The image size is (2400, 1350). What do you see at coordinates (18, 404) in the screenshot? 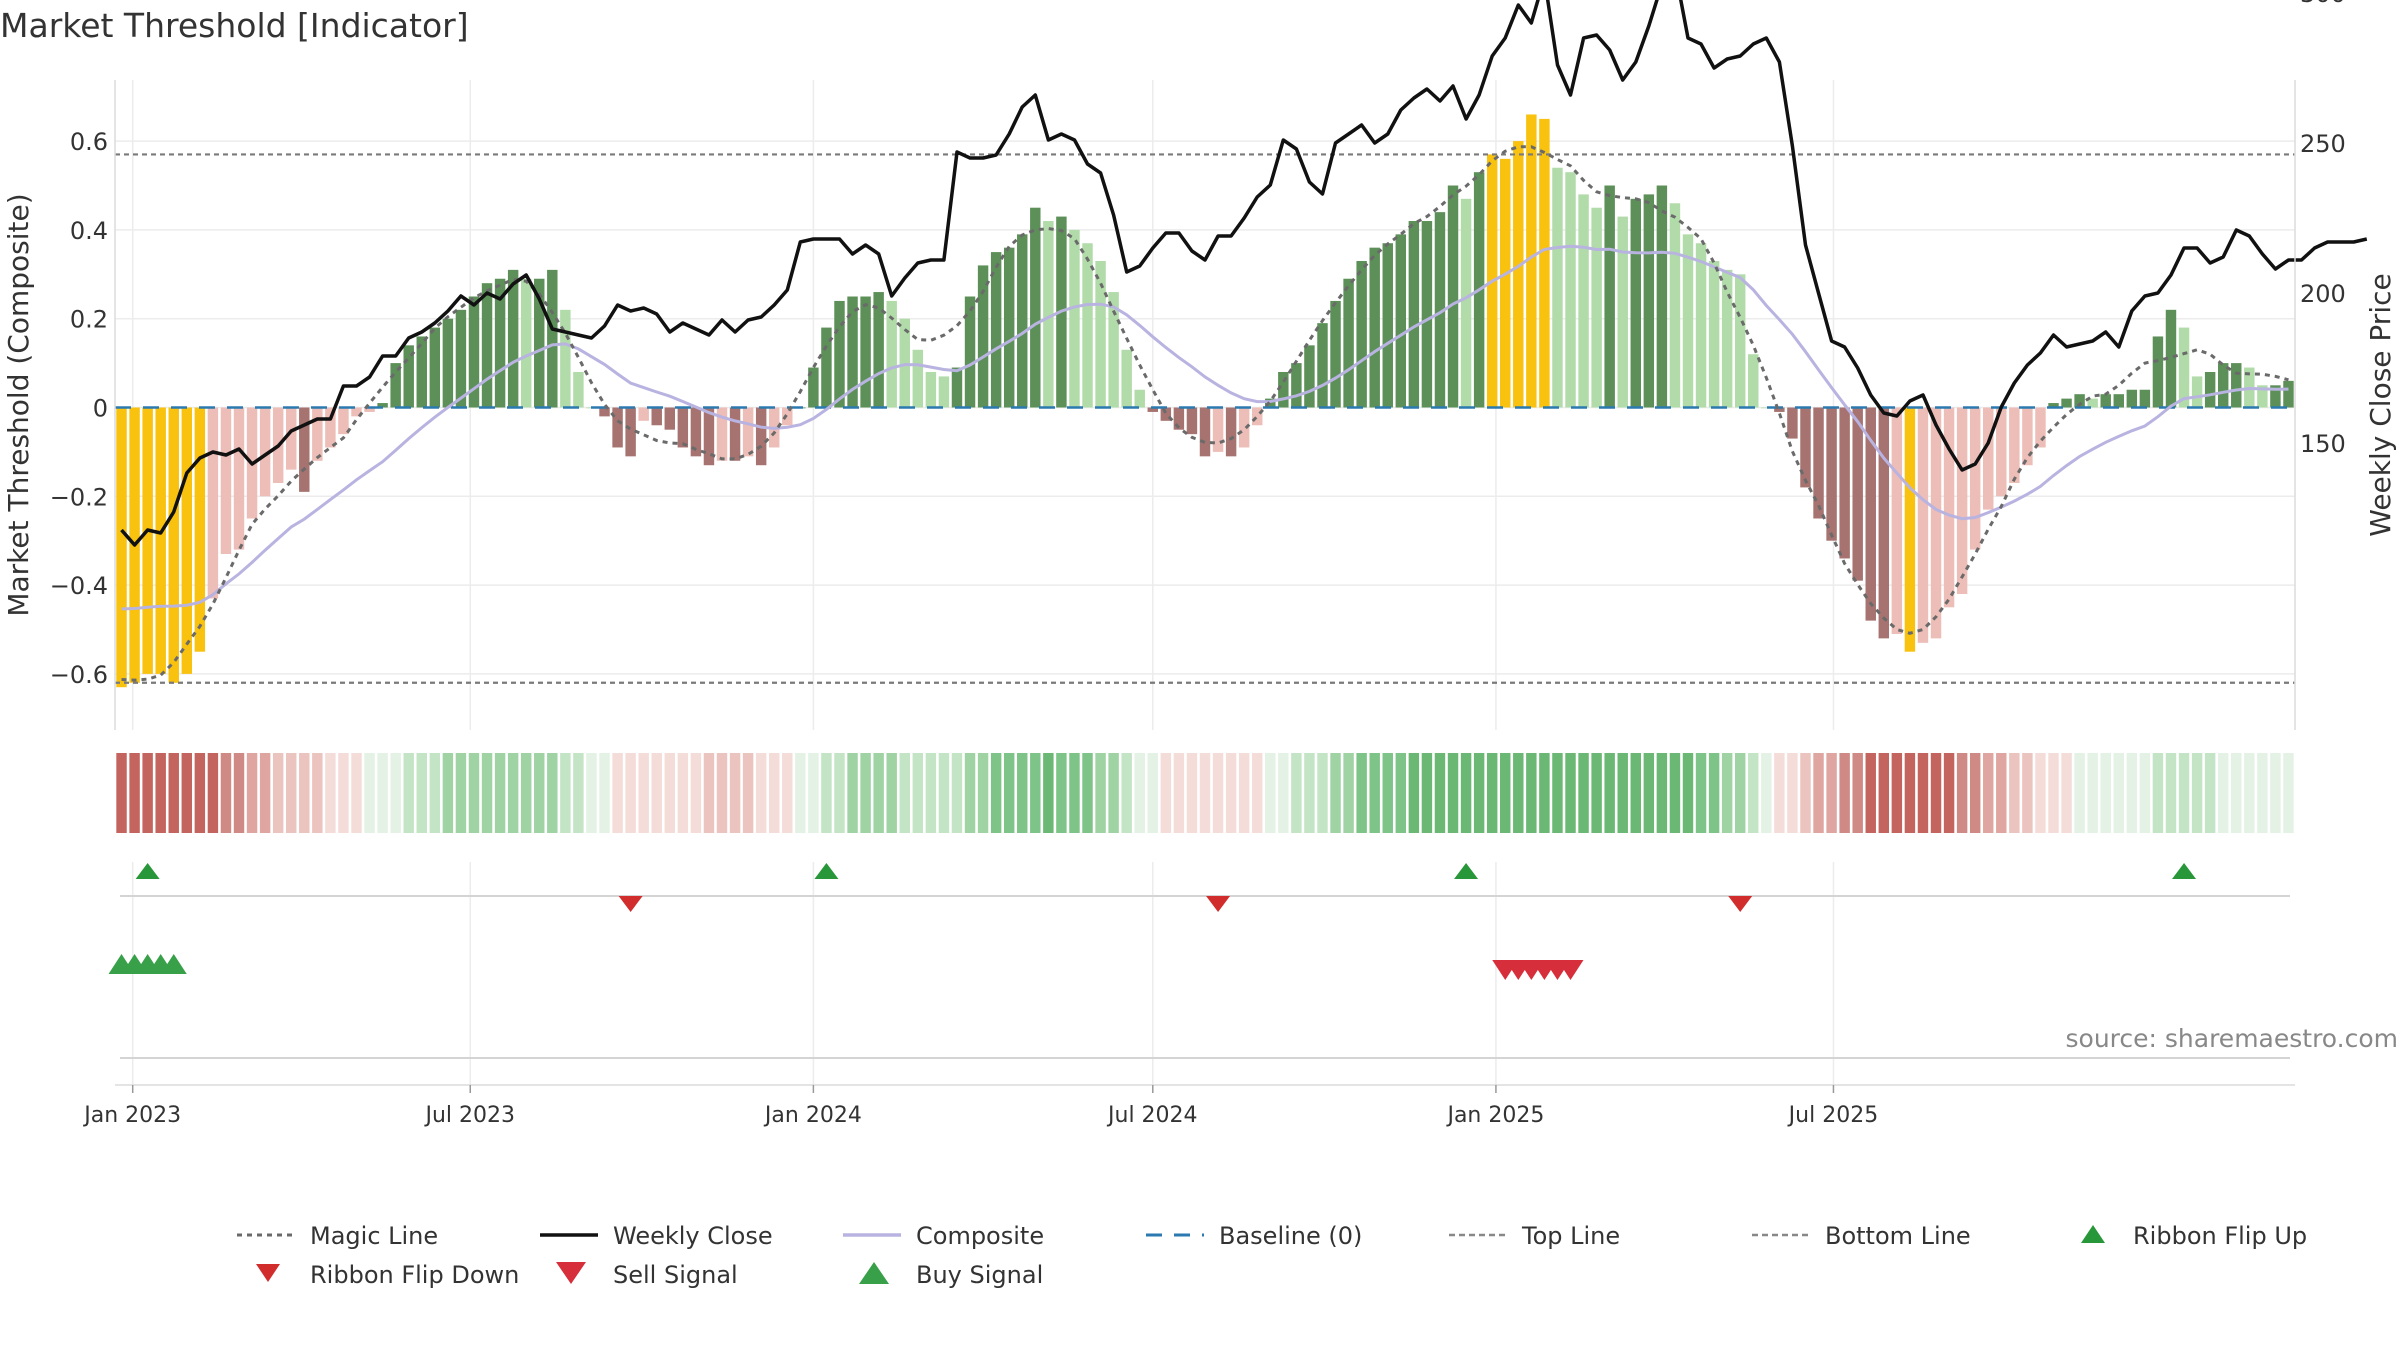
I see `y-axis-left-label: Market Threshold (Composite)` at bounding box center [18, 404].